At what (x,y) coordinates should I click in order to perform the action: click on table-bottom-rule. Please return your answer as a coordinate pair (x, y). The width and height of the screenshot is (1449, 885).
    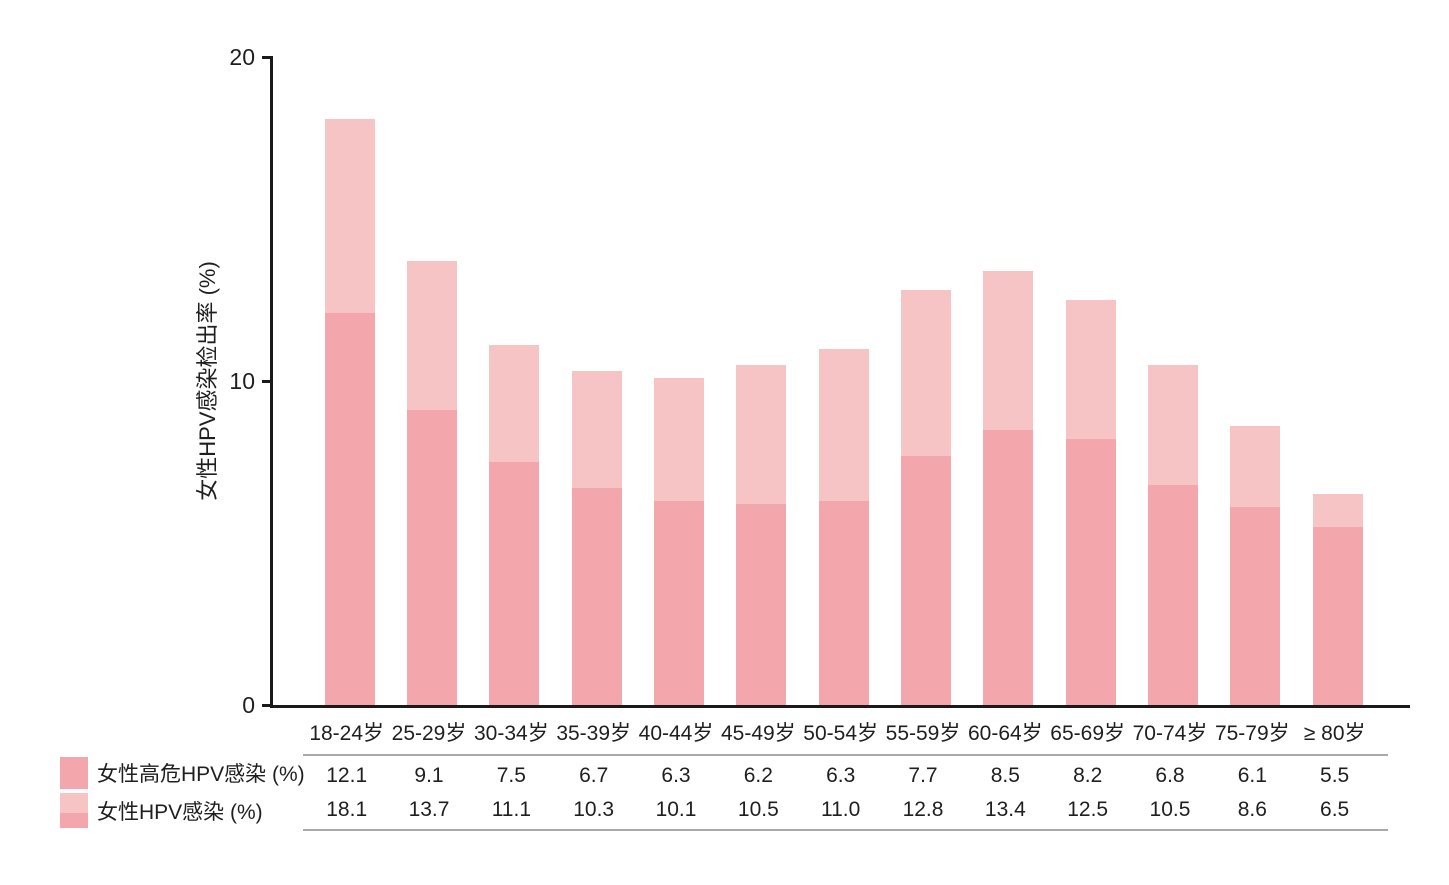
    Looking at the image, I should click on (845, 830).